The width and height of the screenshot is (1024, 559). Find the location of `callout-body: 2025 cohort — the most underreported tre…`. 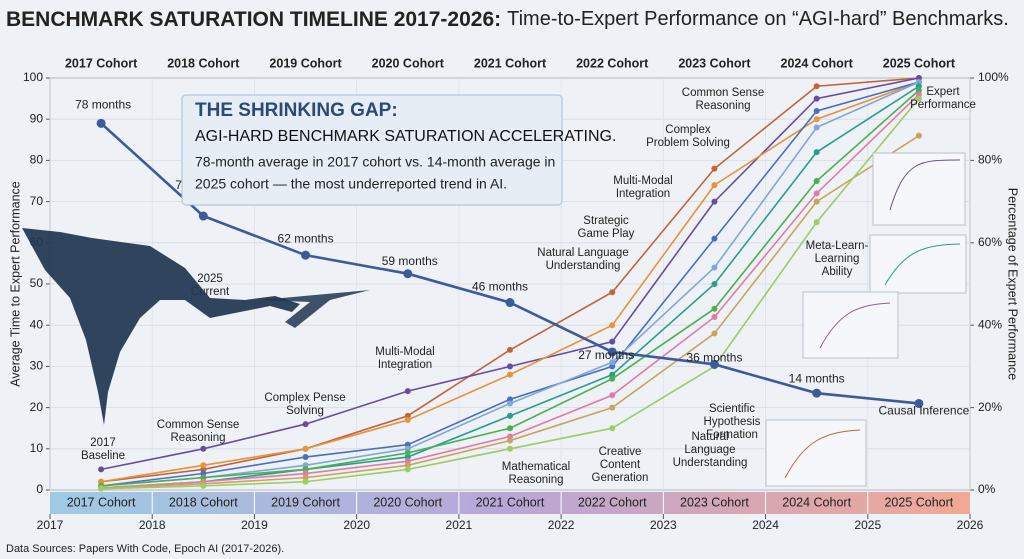

callout-body: 2025 cohort — the most underreported tre… is located at coordinates (351, 184).